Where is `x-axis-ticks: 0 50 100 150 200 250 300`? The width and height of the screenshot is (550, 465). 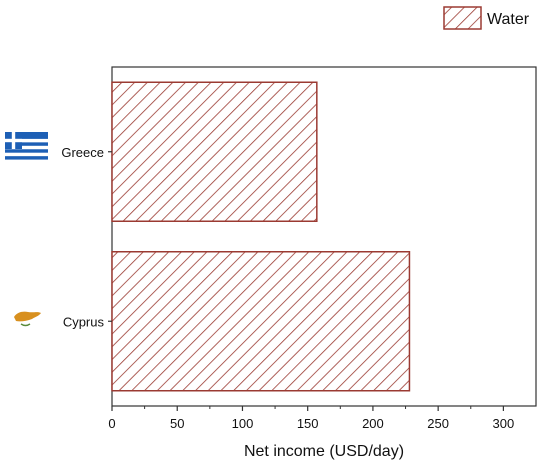 x-axis-ticks: 0 50 100 150 200 250 300 is located at coordinates (311, 418).